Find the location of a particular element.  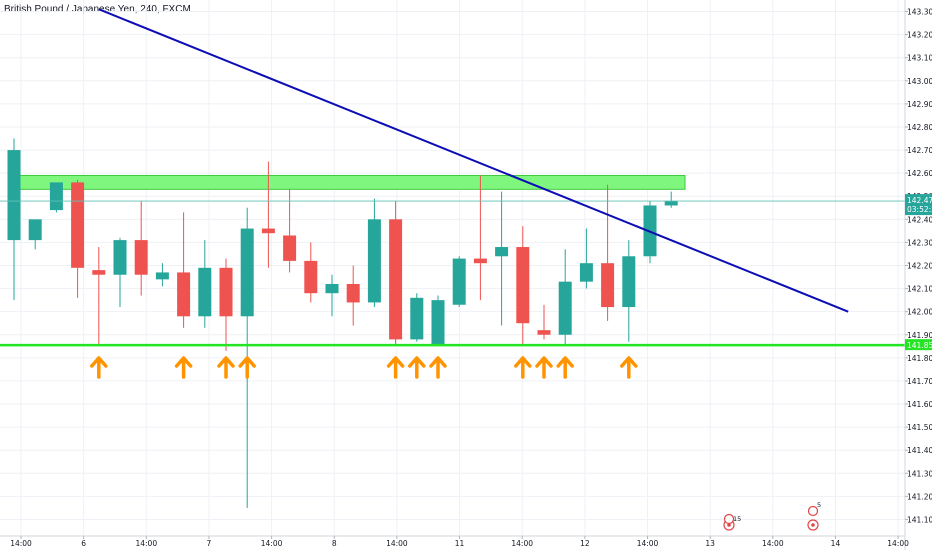

event-badge: 15 is located at coordinates (737, 519).